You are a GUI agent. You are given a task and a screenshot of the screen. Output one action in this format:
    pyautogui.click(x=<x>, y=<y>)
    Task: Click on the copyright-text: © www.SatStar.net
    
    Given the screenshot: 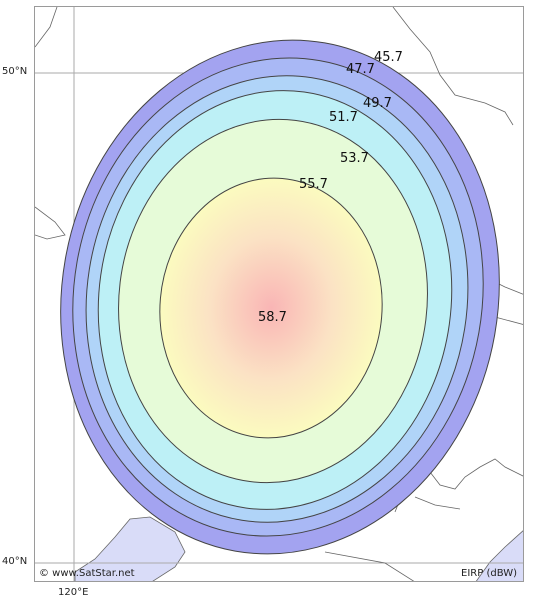 What is the action you would take?
    pyautogui.click(x=87, y=573)
    